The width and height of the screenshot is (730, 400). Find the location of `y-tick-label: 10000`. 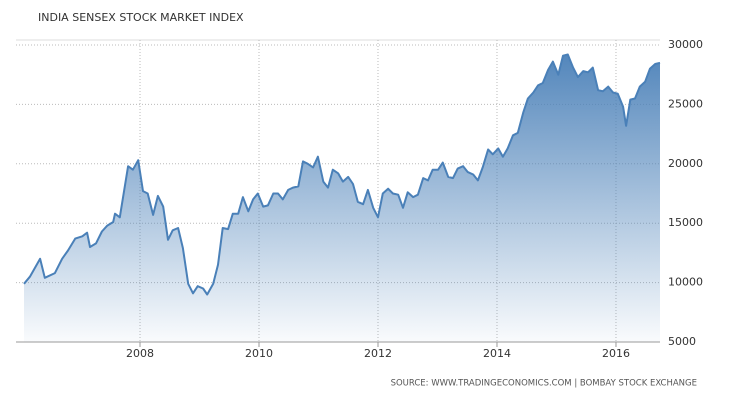

y-tick-label: 10000 is located at coordinates (685, 282).